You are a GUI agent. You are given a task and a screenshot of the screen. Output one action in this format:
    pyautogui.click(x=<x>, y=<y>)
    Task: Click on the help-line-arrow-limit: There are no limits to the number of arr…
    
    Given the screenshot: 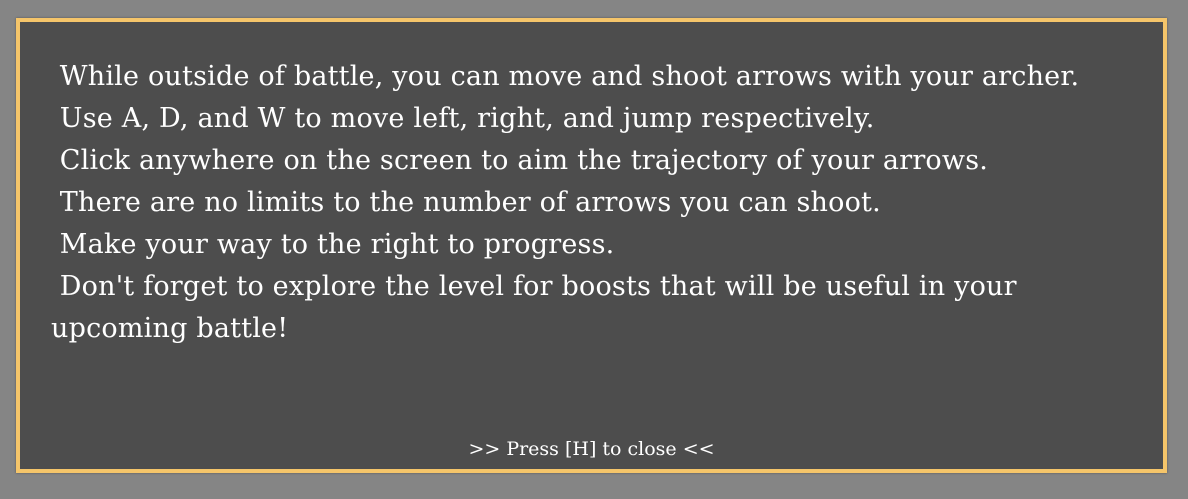 What is the action you would take?
    pyautogui.click(x=466, y=202)
    